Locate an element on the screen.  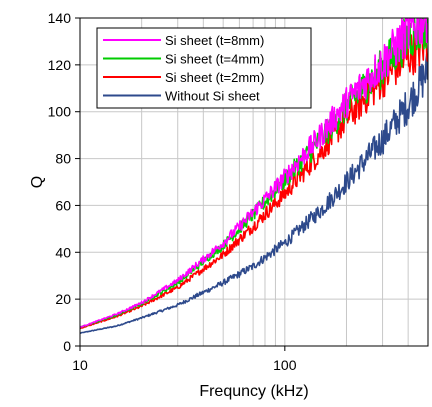
y-tick-label: 100 is located at coordinates (60, 112).